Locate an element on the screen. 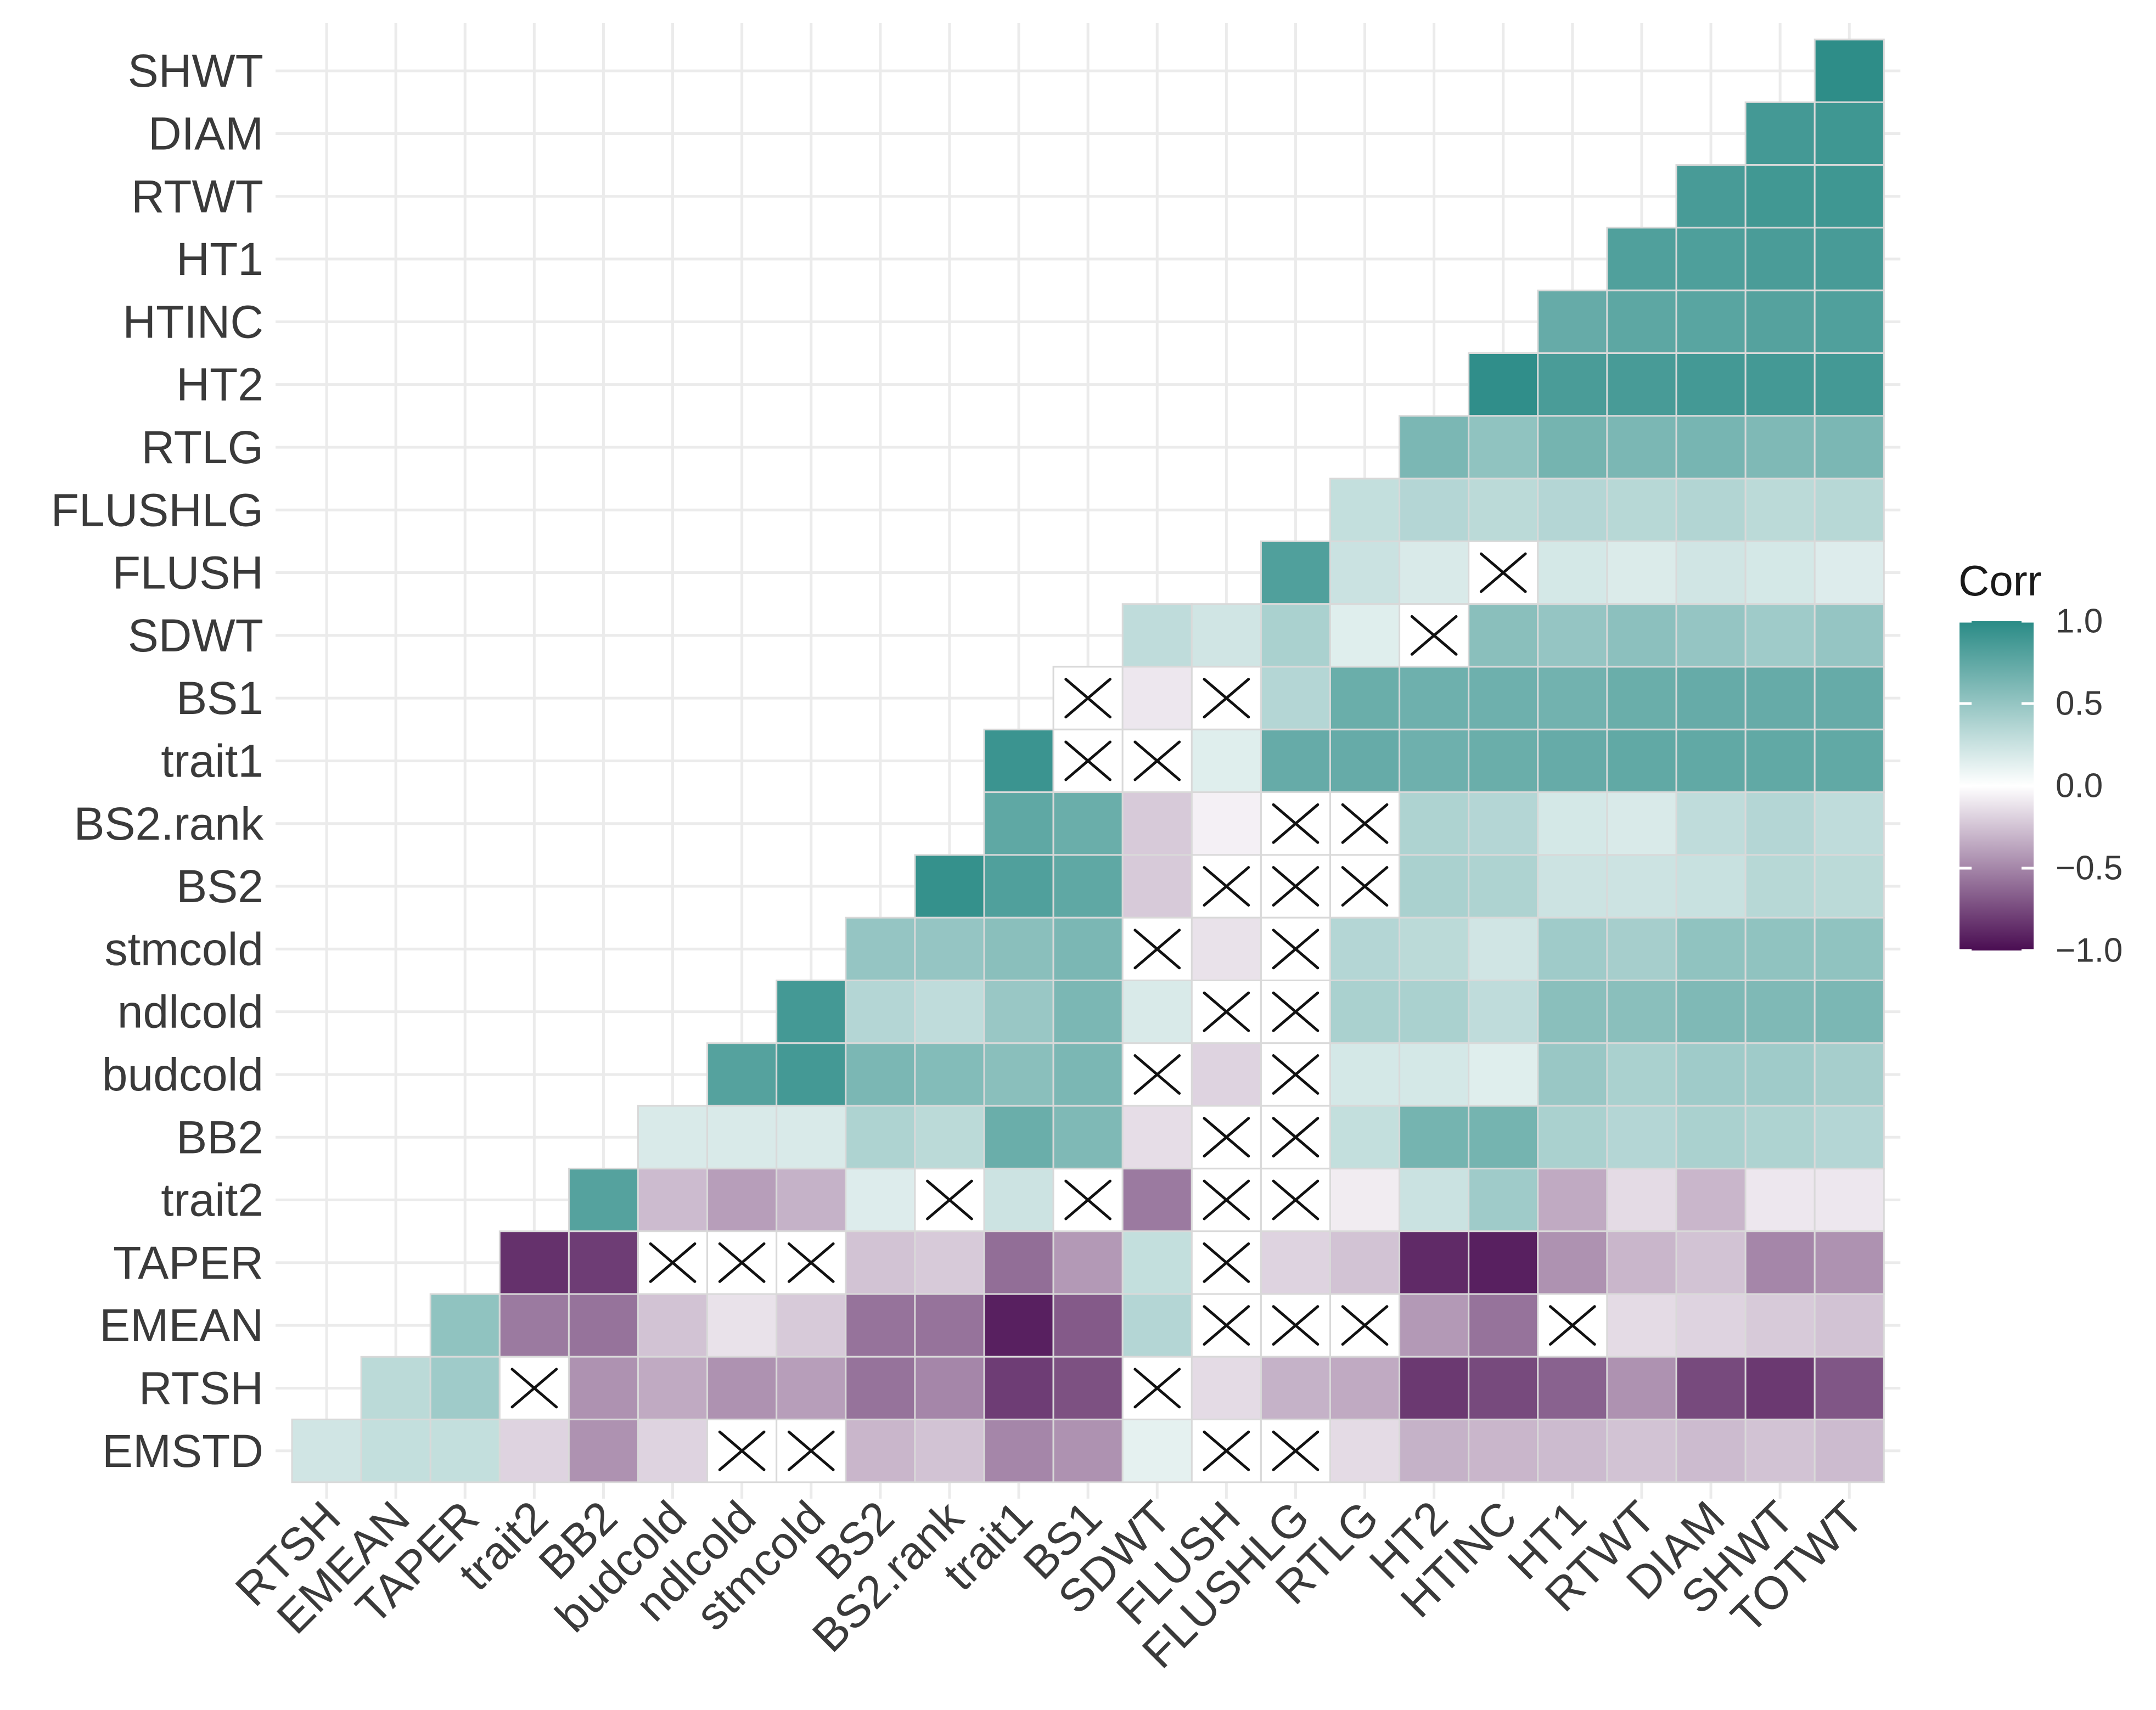 This screenshot has height=1710, width=2156. row-label: BS2.rank is located at coordinates (169, 824).